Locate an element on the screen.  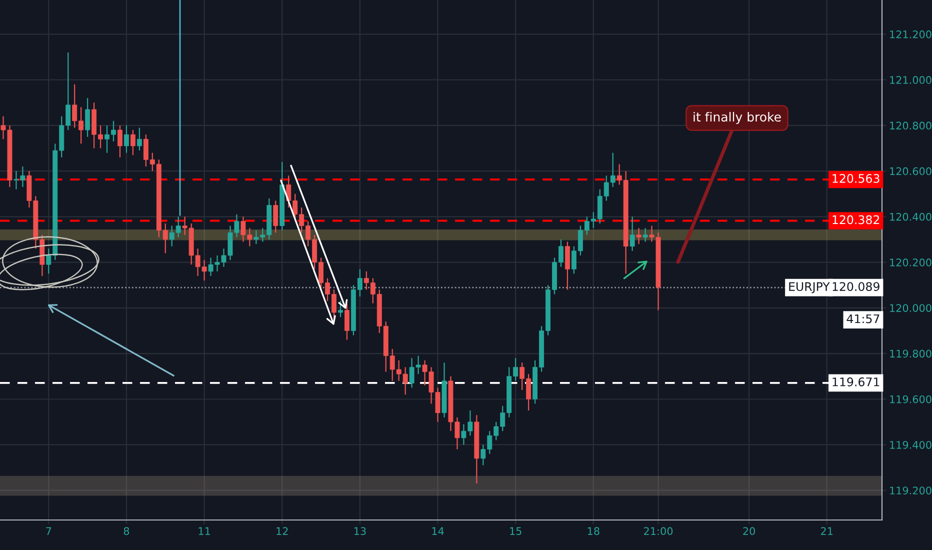
annotation: 41:57 is located at coordinates (863, 319).